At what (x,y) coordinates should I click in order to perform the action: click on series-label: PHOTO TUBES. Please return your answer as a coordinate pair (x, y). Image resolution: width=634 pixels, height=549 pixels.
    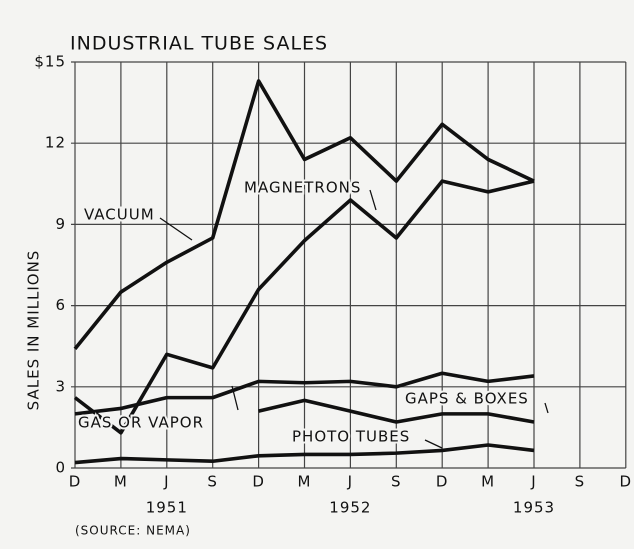
    Looking at the image, I should click on (351, 437).